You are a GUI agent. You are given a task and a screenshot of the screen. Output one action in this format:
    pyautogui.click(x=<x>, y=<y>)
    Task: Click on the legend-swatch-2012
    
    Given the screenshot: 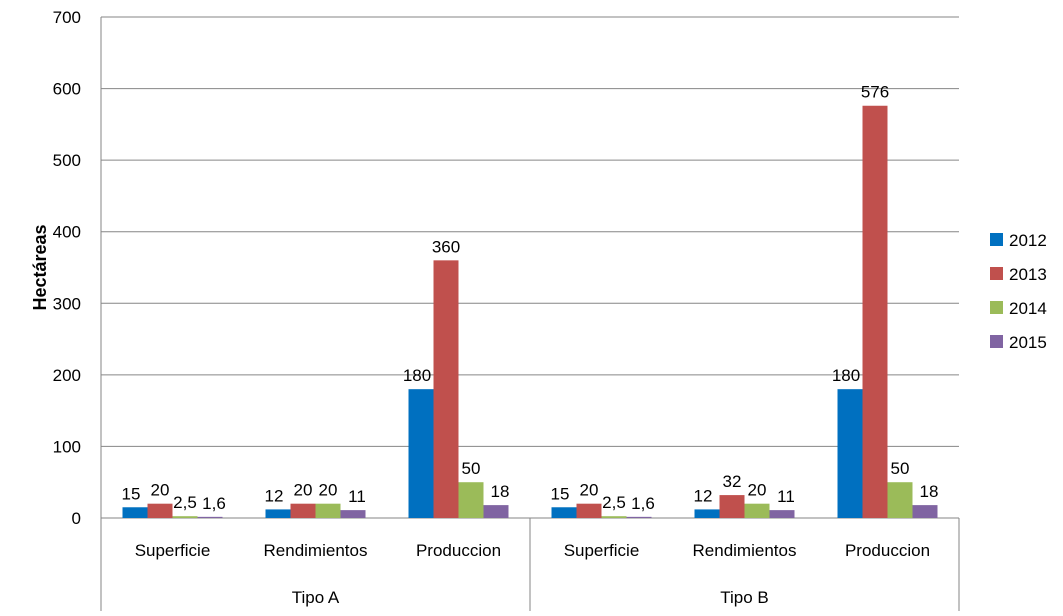 What is the action you would take?
    pyautogui.click(x=996, y=239)
    